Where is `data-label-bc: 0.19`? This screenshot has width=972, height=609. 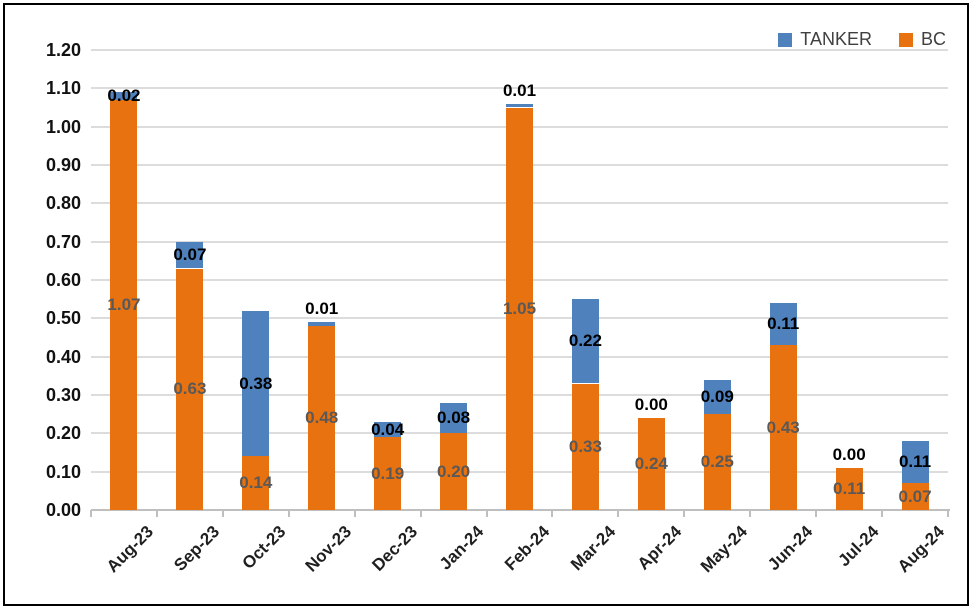
data-label-bc: 0.19 is located at coordinates (388, 473).